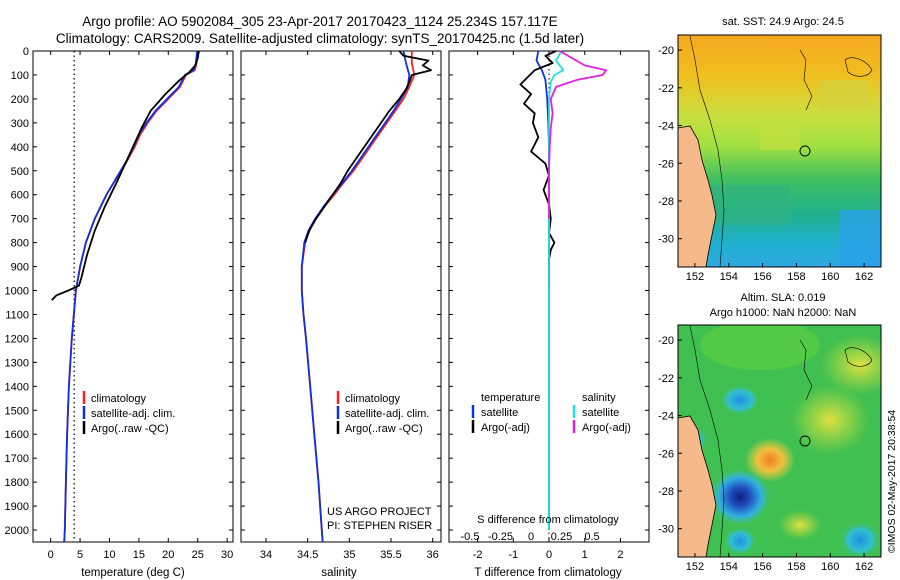 The image size is (900, 580). I want to click on legend-temperature-argo: Argo(-adj), so click(505, 428).